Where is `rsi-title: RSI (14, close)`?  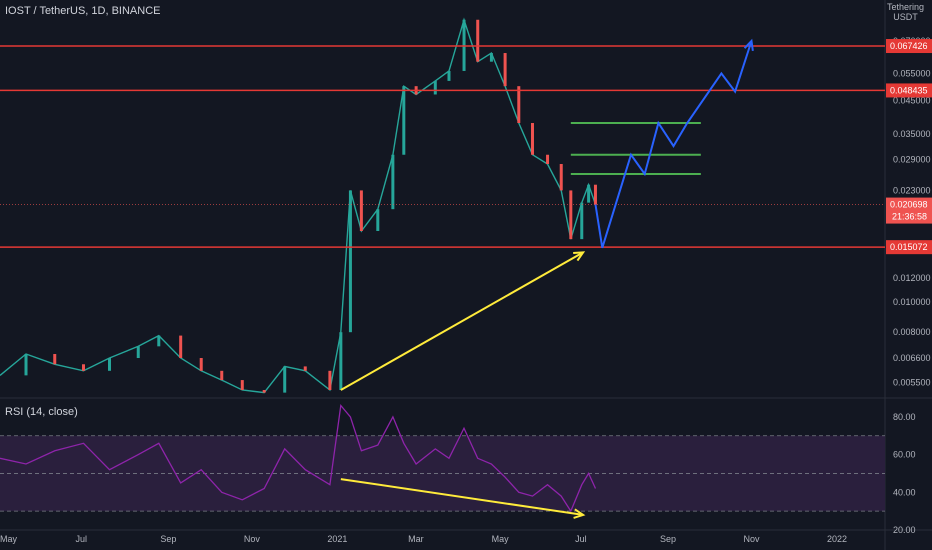 rsi-title: RSI (14, close) is located at coordinates (41, 412).